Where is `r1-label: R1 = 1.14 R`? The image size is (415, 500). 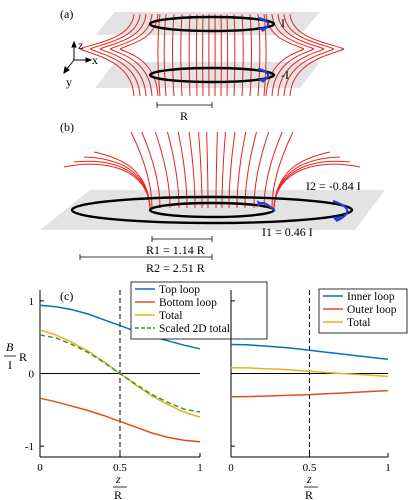
r1-label: R1 = 1.14 R is located at coordinates (175, 250).